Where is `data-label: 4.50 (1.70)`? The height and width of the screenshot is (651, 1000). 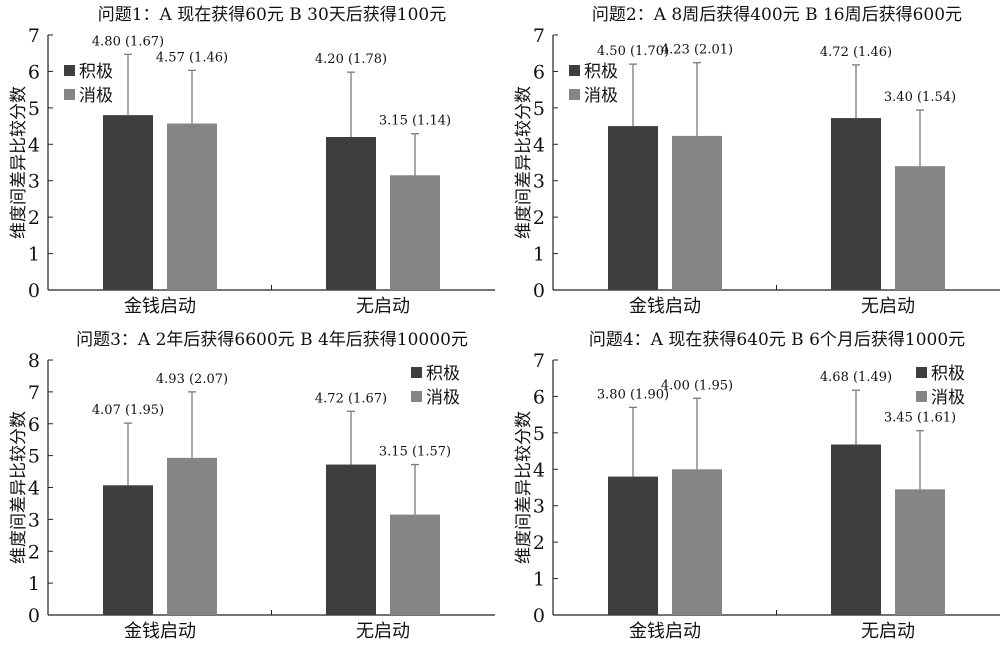
data-label: 4.50 (1.70) is located at coordinates (633, 51).